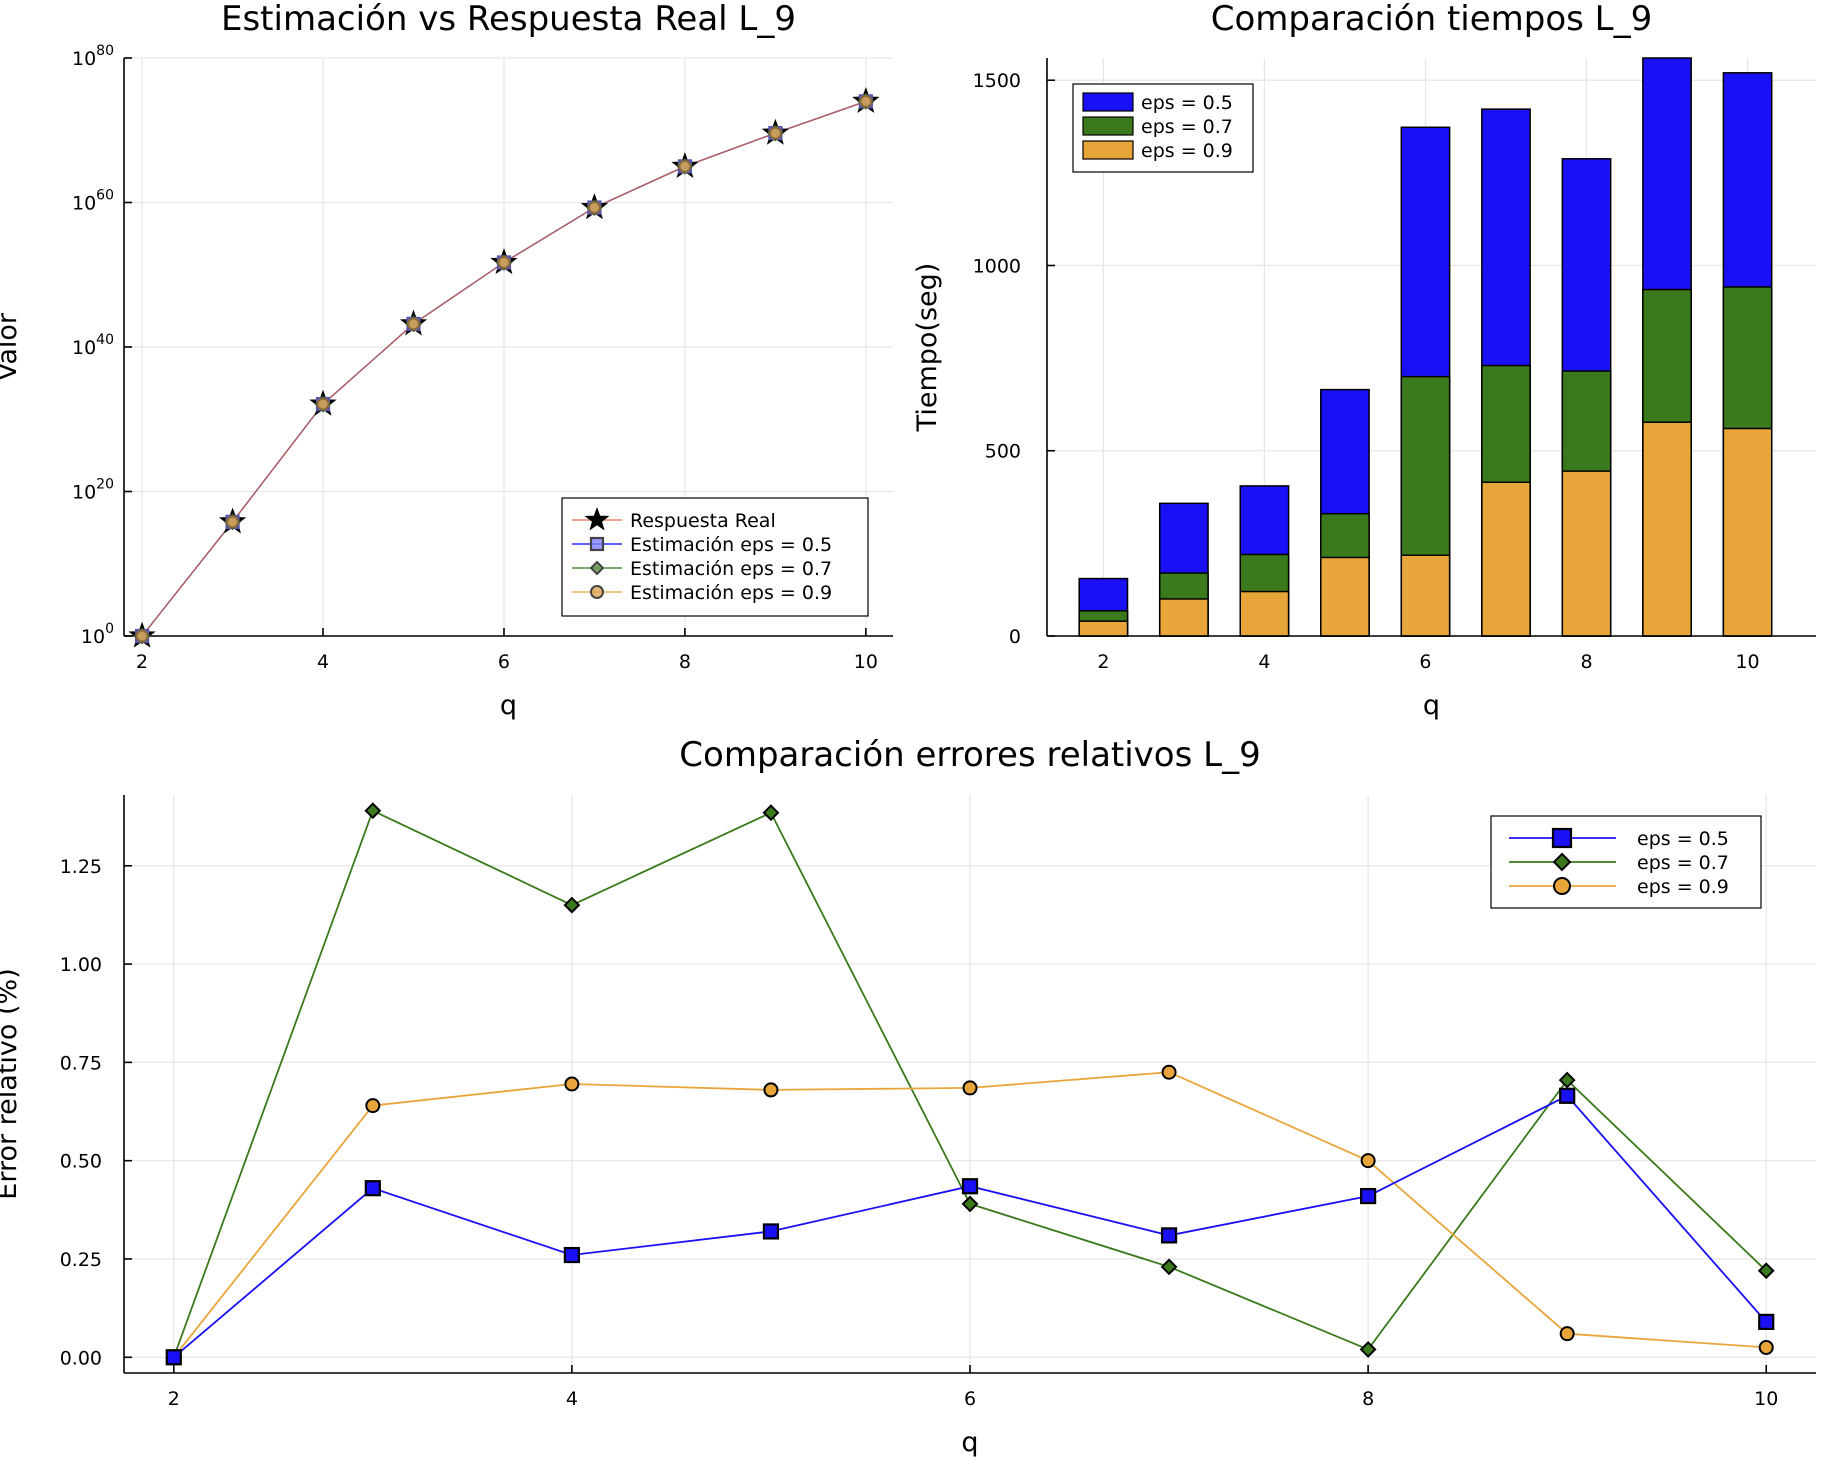 This screenshot has width=1834, height=1466. What do you see at coordinates (969, 755) in the screenshot?
I see `chart-title: Comparación errores relativos L_9` at bounding box center [969, 755].